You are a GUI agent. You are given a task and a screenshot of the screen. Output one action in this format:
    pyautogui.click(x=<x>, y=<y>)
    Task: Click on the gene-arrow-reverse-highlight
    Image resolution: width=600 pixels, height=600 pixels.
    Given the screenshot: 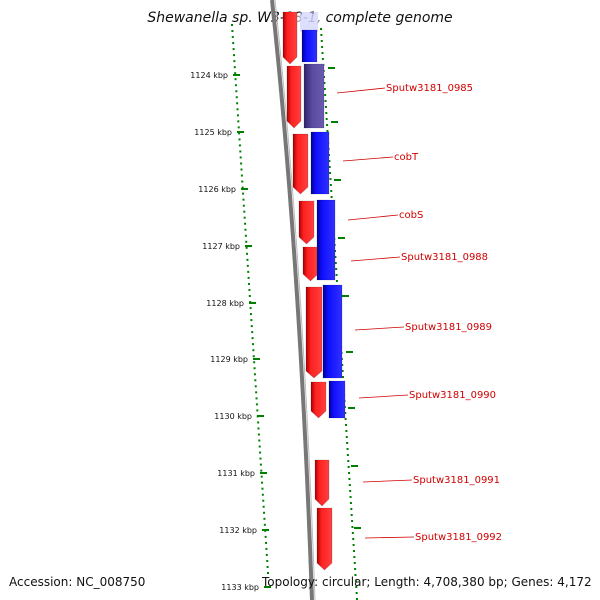 What is the action you would take?
    pyautogui.click(x=314, y=96)
    